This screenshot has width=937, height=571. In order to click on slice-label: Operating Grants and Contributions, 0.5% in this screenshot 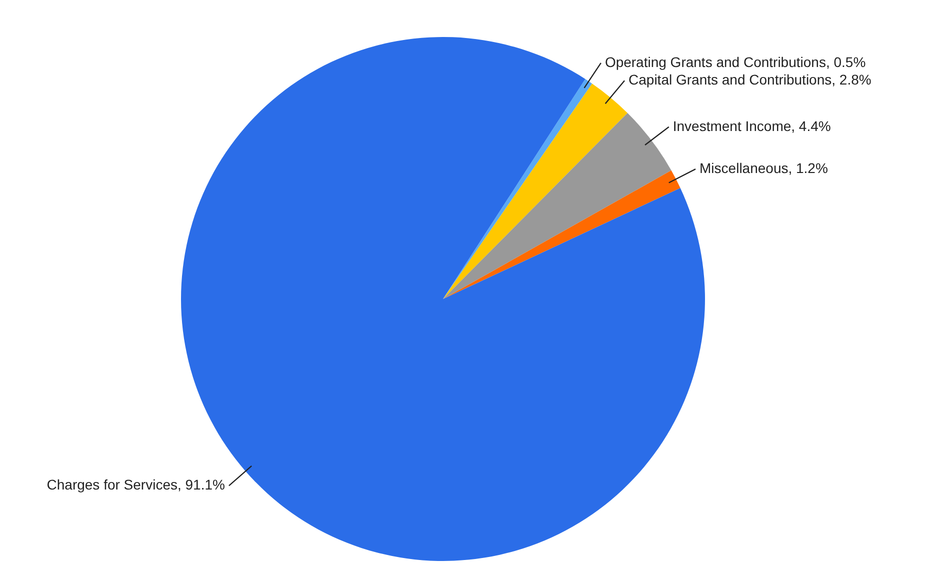, I will do `click(735, 62)`.